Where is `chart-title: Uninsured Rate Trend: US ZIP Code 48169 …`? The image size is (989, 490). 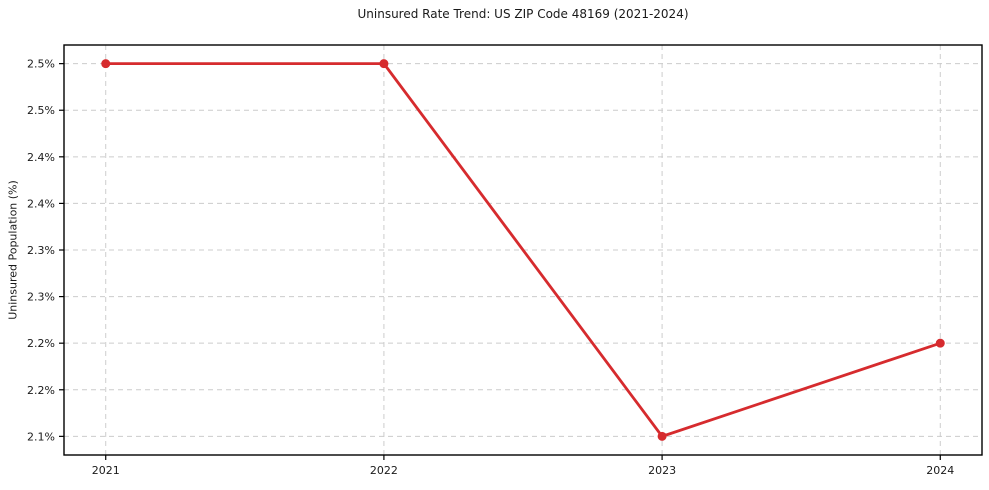 chart-title: Uninsured Rate Trend: US ZIP Code 48169 … is located at coordinates (523, 14).